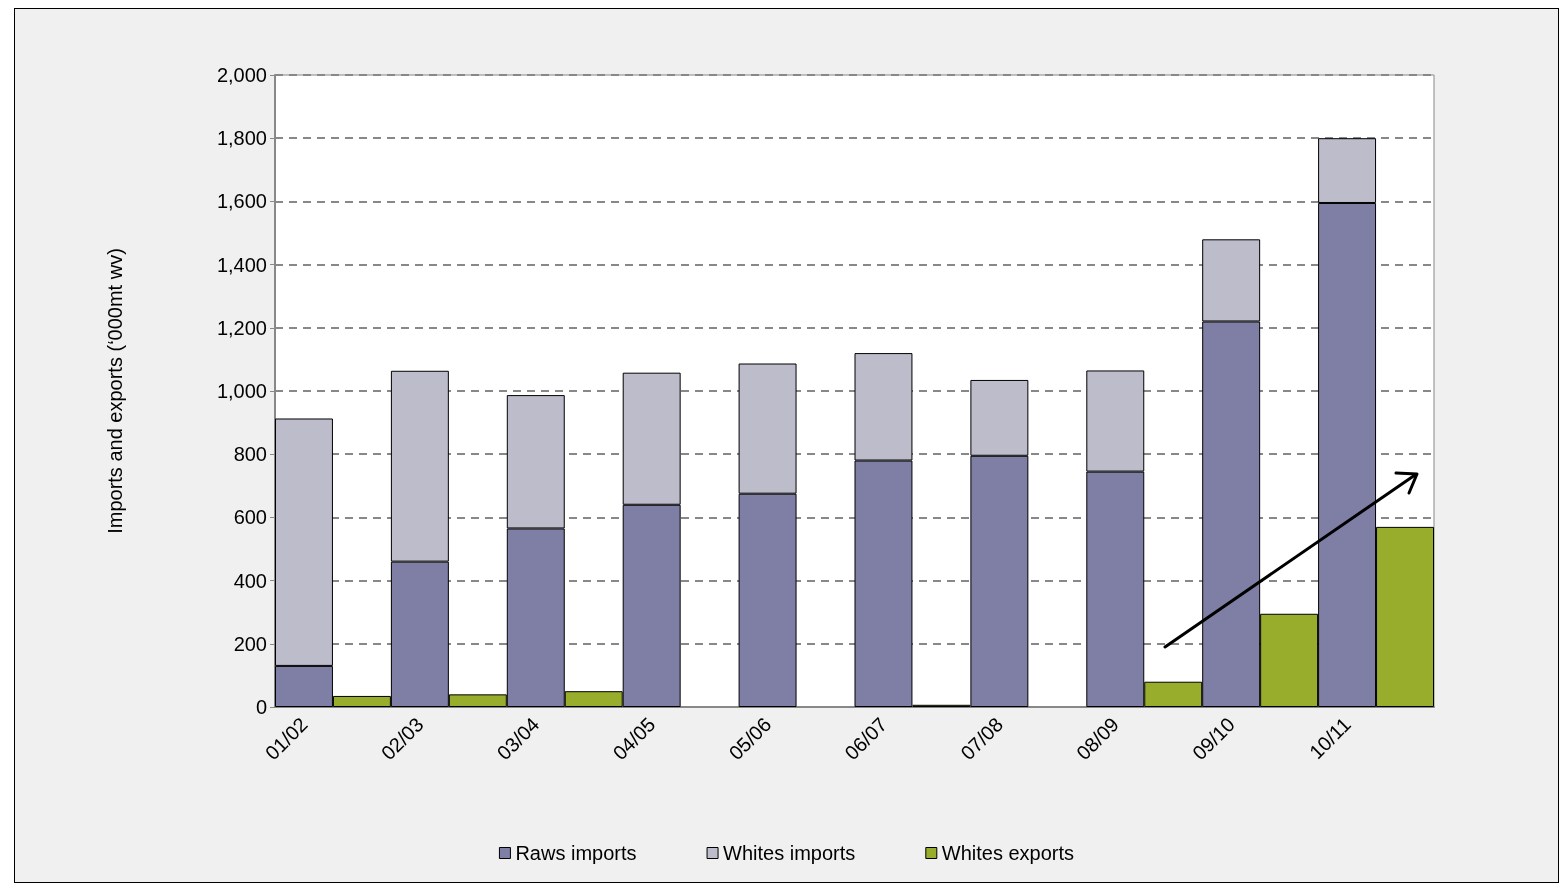 This screenshot has height=883, width=1559. What do you see at coordinates (250, 643) in the screenshot?
I see `y-tick-label: 200` at bounding box center [250, 643].